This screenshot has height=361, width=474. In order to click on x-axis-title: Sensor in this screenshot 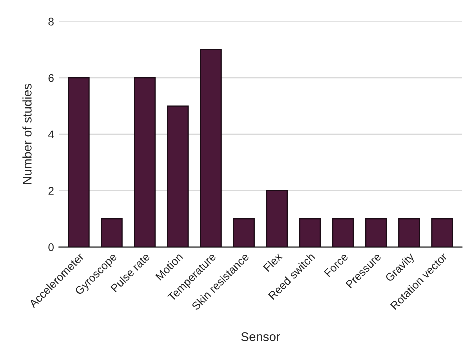, I will do `click(260, 337)`.